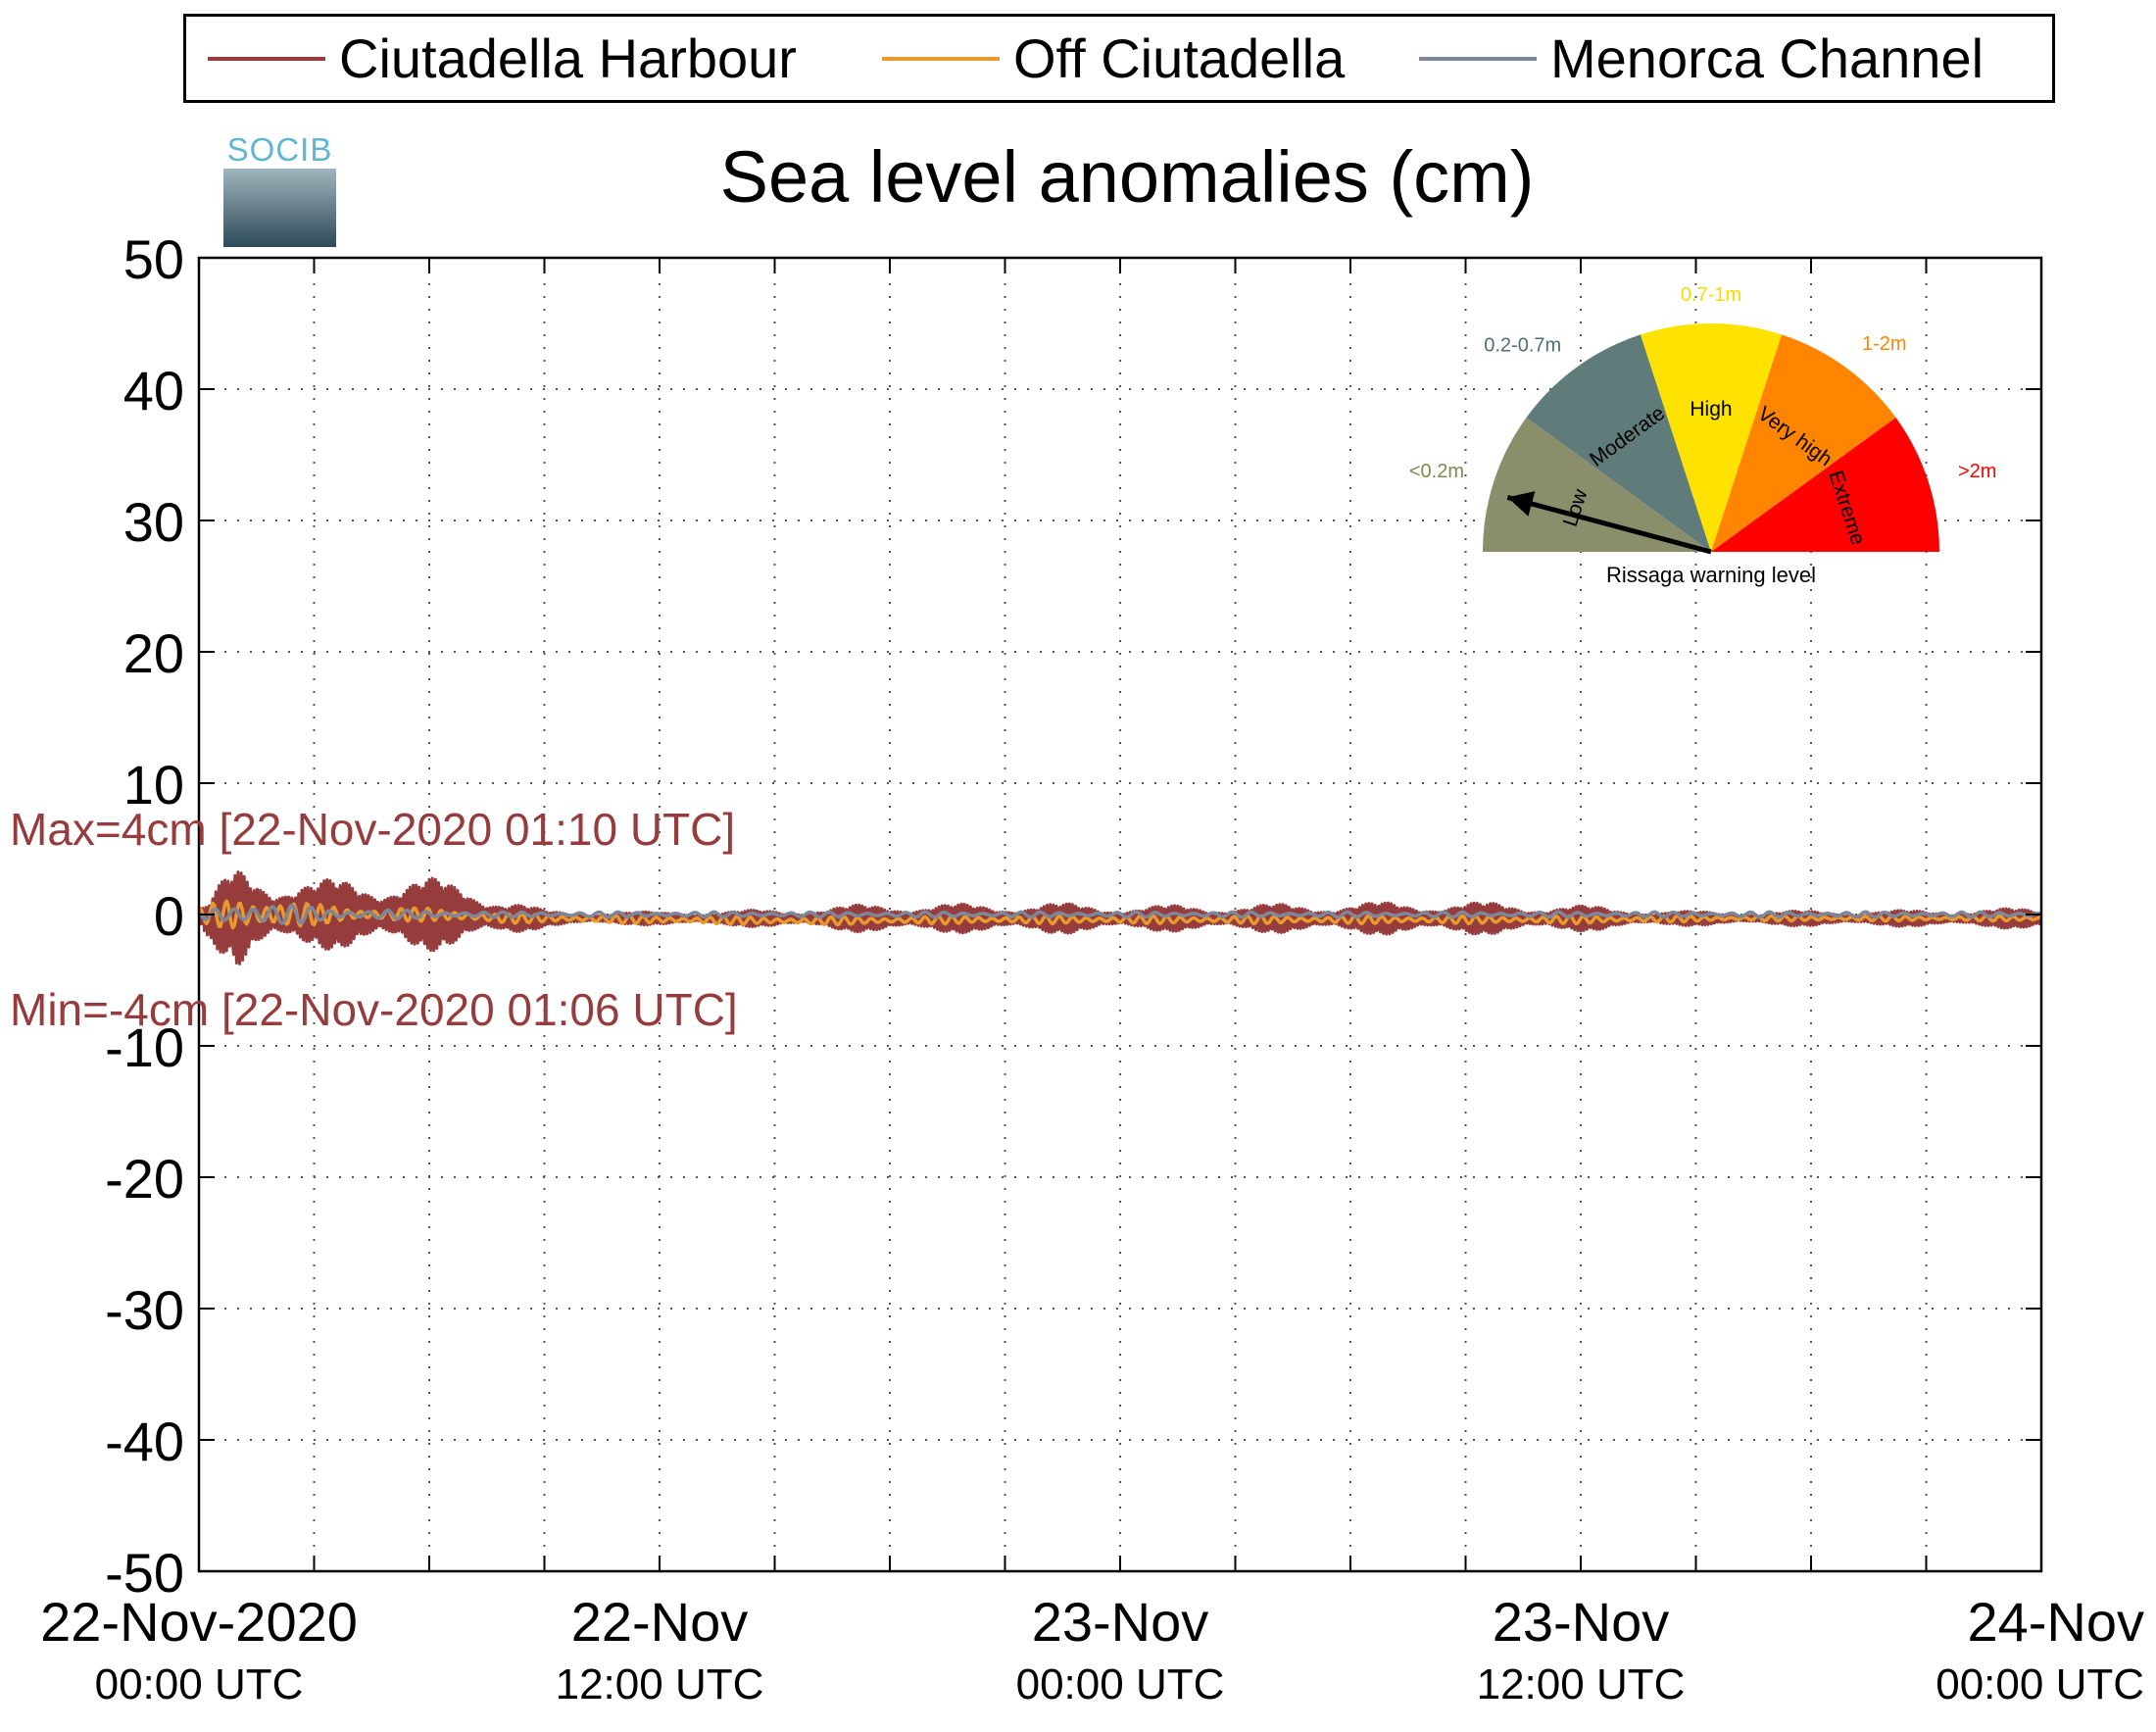 The image size is (2156, 1732). I want to click on gauge-caption: Rissaga warning level, so click(1711, 575).